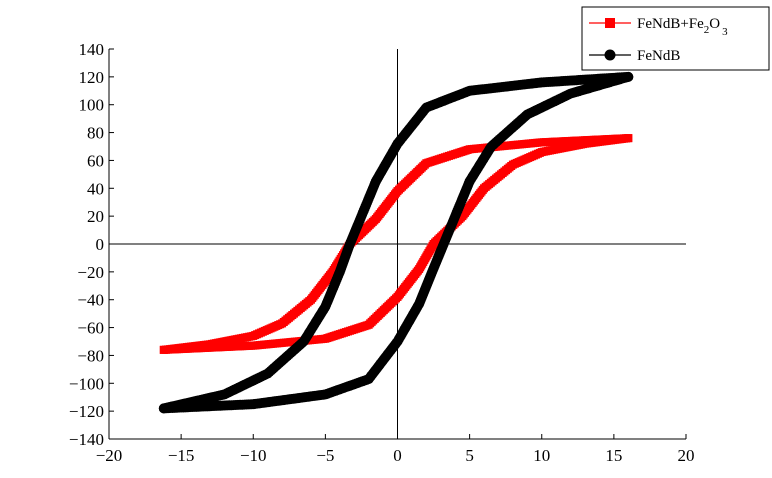 The height and width of the screenshot is (478, 772). What do you see at coordinates (610, 55) in the screenshot?
I see `legend-marker-circle` at bounding box center [610, 55].